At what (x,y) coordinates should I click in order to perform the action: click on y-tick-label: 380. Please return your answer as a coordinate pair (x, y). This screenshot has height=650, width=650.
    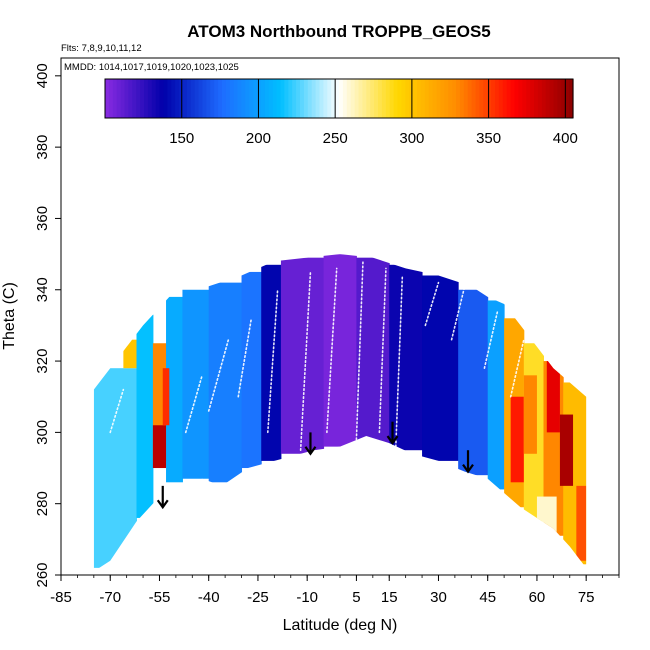
    Looking at the image, I should click on (42, 147).